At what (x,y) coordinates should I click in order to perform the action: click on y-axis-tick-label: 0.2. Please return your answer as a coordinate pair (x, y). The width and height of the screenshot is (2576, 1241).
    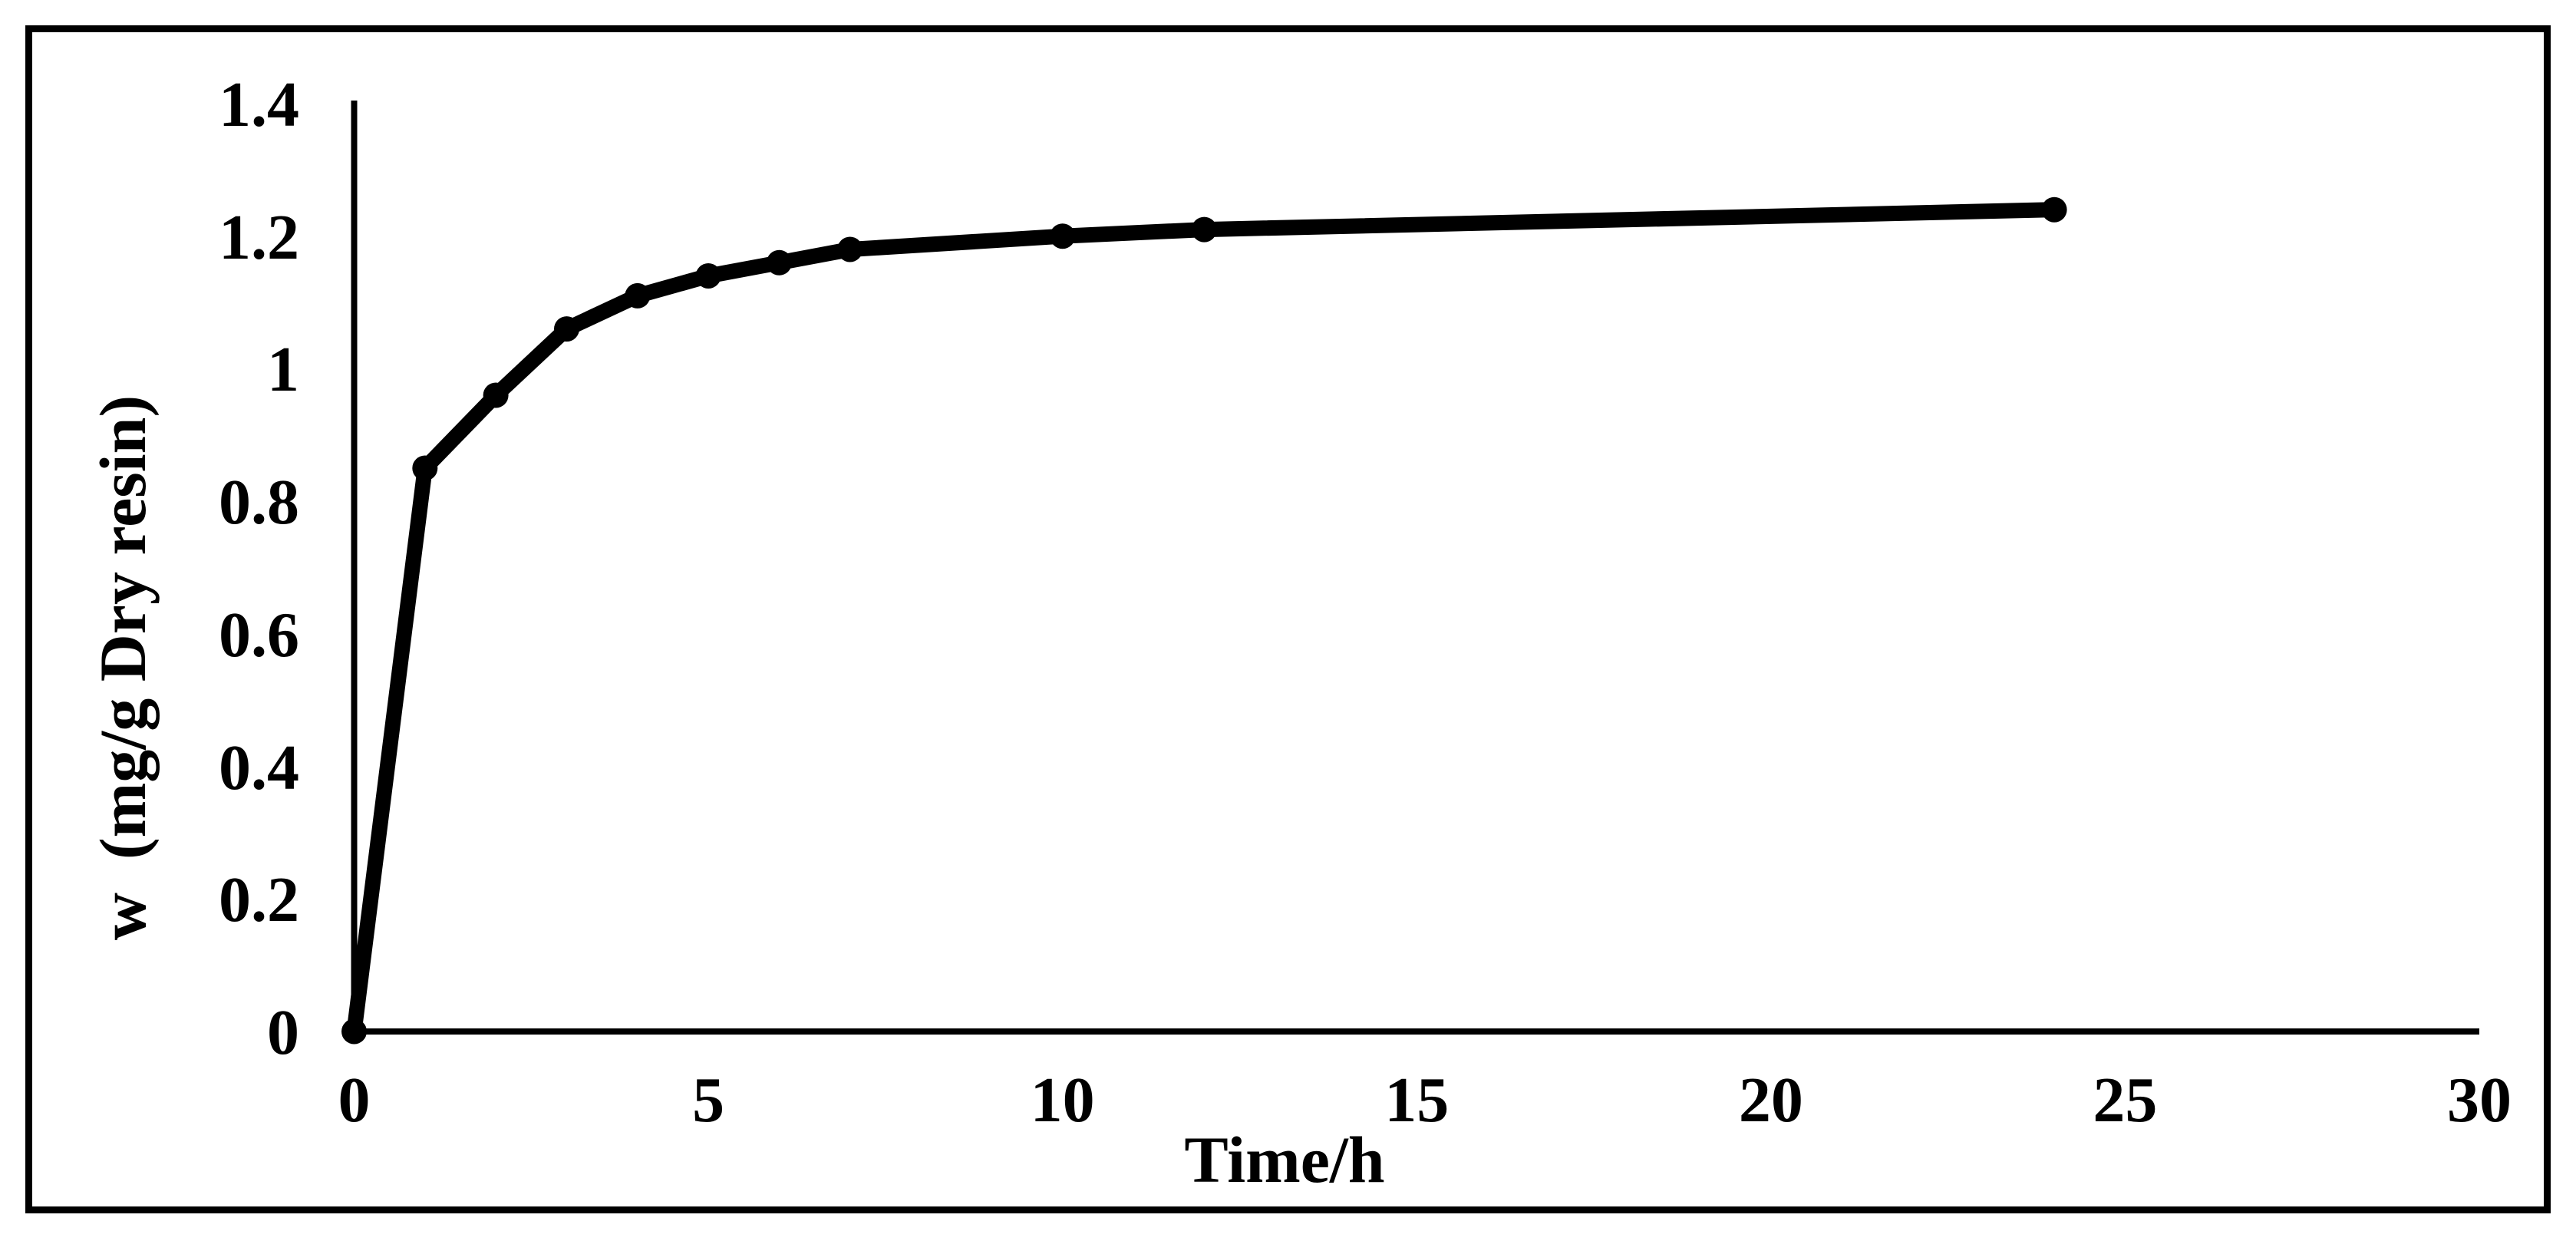
    Looking at the image, I should click on (259, 900).